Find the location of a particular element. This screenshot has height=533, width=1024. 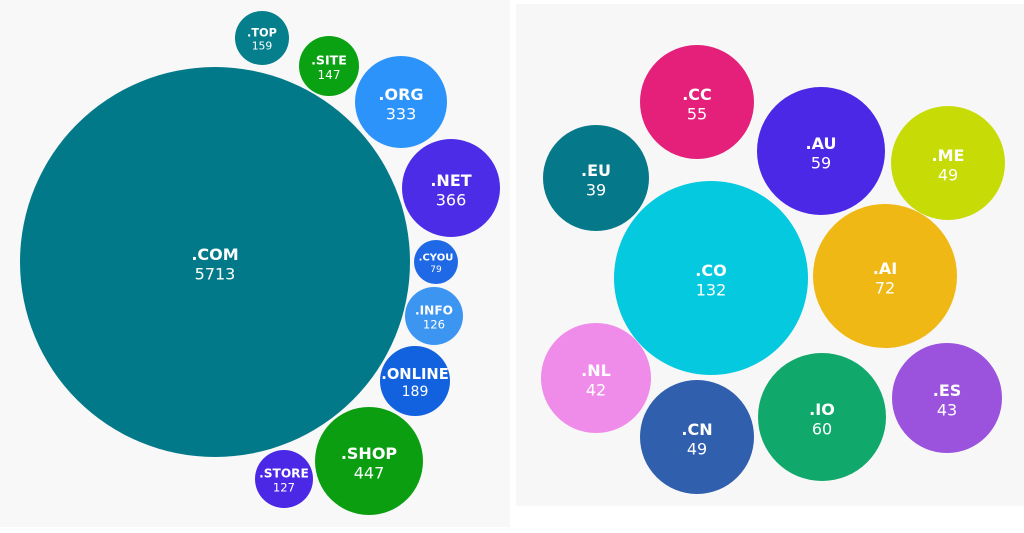

bubble-label-cn: .CN is located at coordinates (696, 429).